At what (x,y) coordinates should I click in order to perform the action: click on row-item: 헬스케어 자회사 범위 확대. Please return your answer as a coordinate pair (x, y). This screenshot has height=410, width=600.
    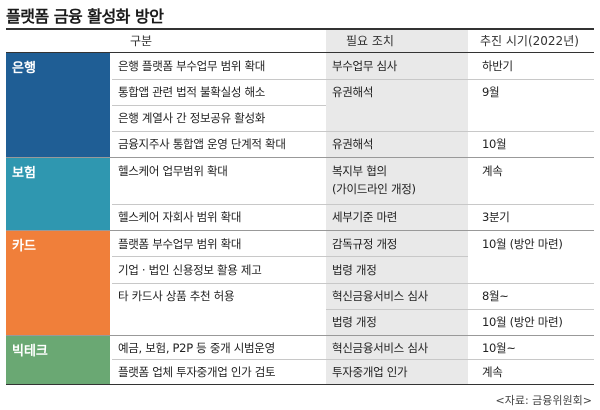
    Looking at the image, I should click on (180, 217).